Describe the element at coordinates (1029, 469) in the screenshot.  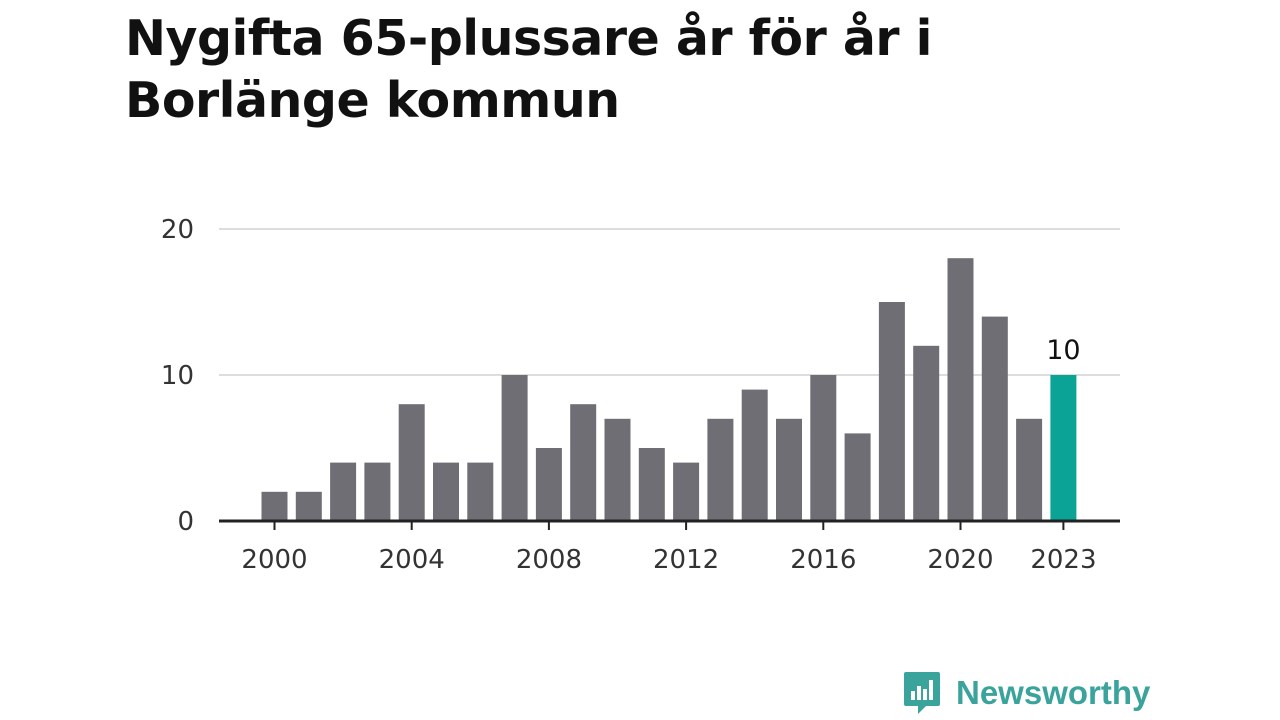
I see `bar-2022` at that location.